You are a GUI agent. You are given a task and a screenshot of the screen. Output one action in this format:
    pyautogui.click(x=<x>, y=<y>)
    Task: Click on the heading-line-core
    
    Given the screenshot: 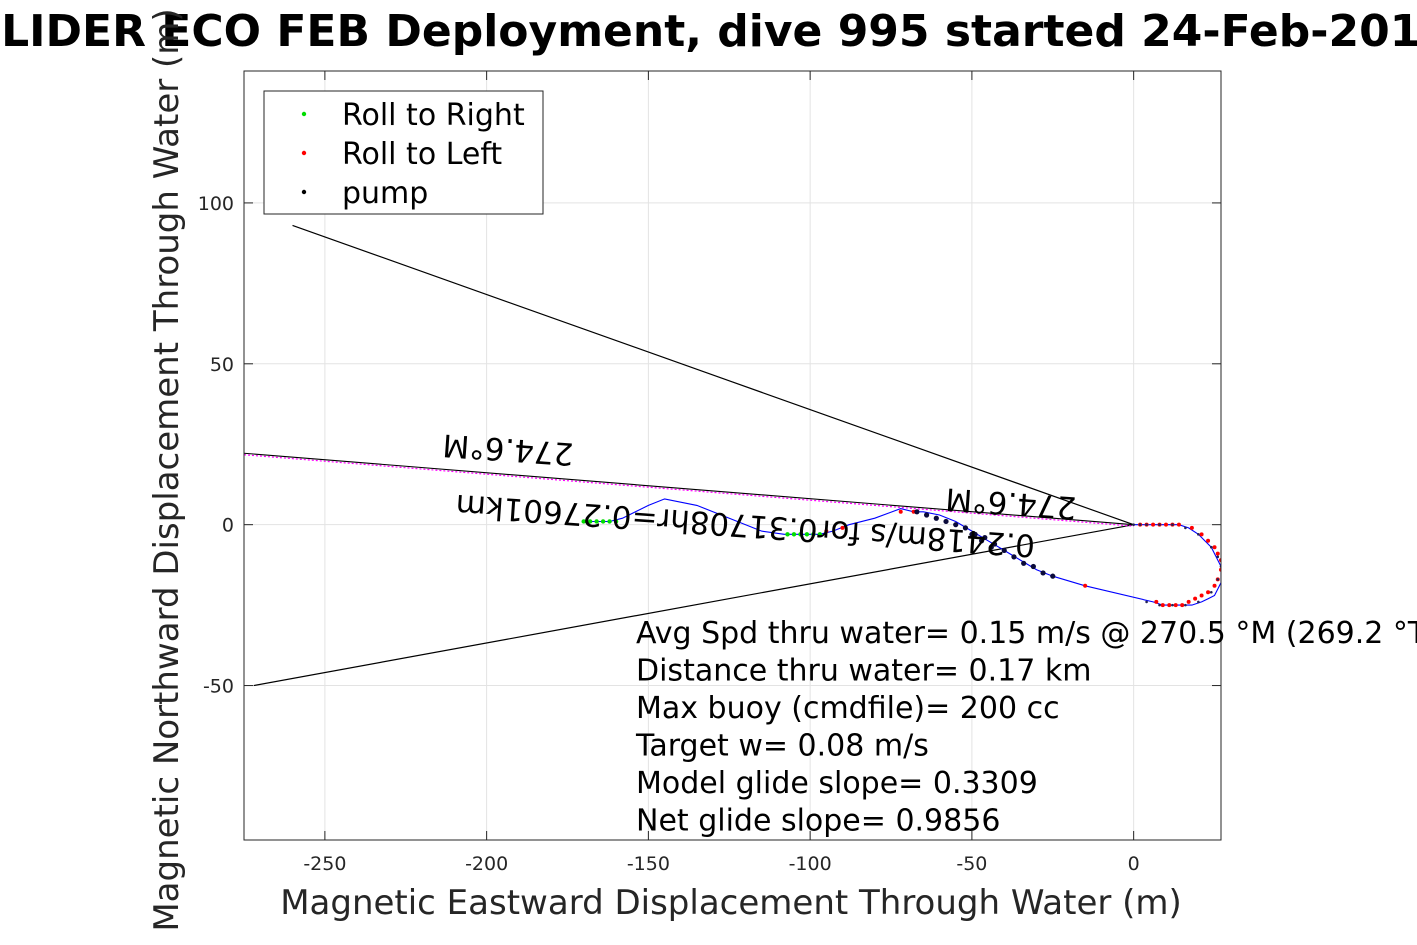 What is the action you would take?
    pyautogui.click(x=689, y=489)
    